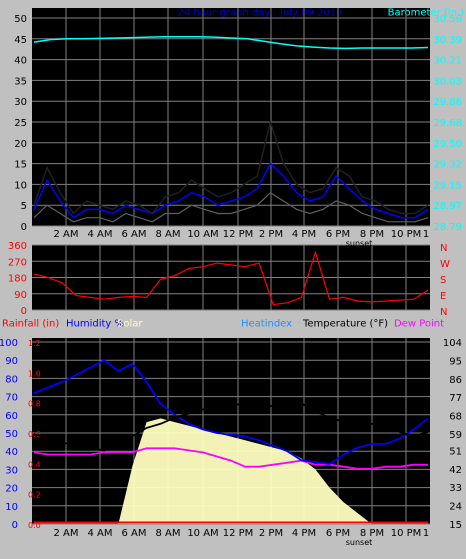 The height and width of the screenshot is (559, 466). I want to click on wind-sunset-label: sunset, so click(359, 243).